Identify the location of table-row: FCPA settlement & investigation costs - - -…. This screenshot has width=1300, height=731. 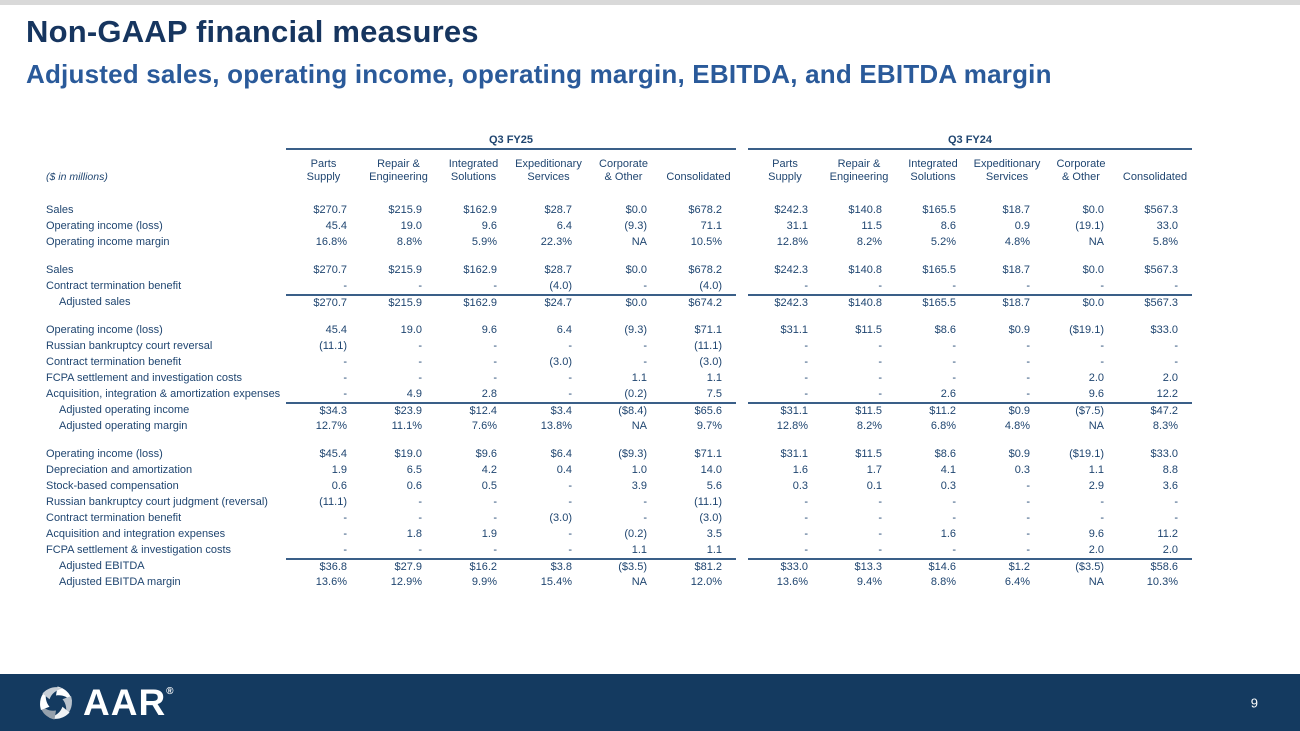
(620, 550).